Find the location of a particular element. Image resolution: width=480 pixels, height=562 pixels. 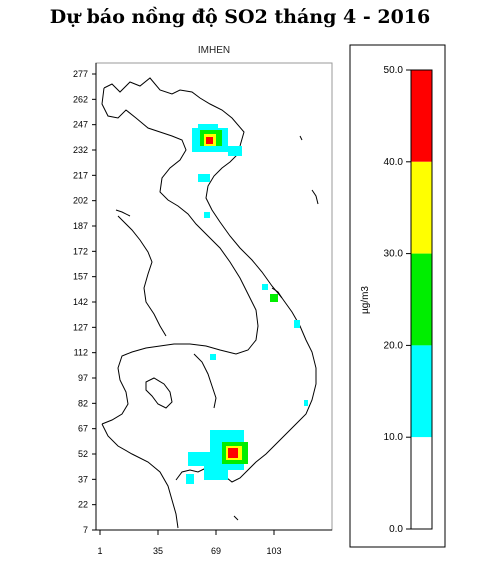

y-tick-label: 262 is located at coordinates (80, 99).